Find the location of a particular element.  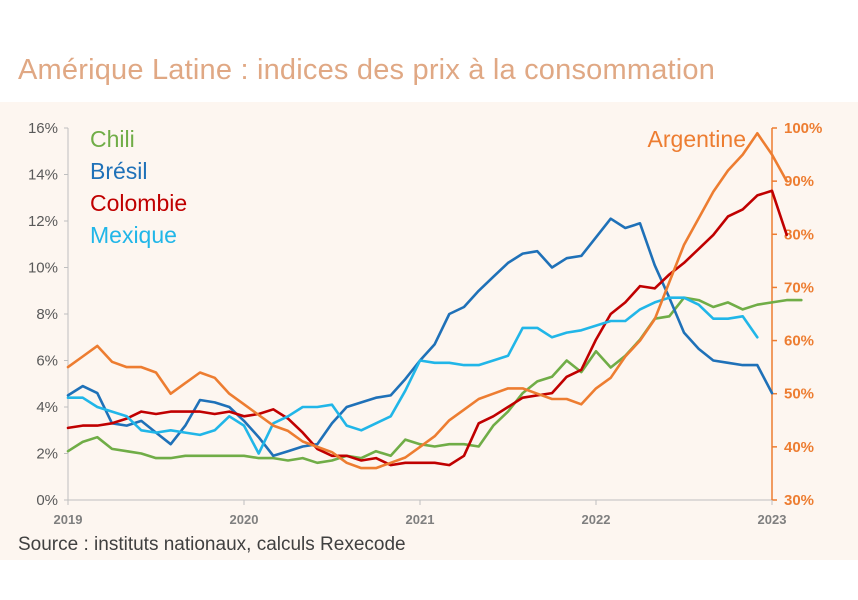

y-right-tick-label: 70% is located at coordinates (799, 287).